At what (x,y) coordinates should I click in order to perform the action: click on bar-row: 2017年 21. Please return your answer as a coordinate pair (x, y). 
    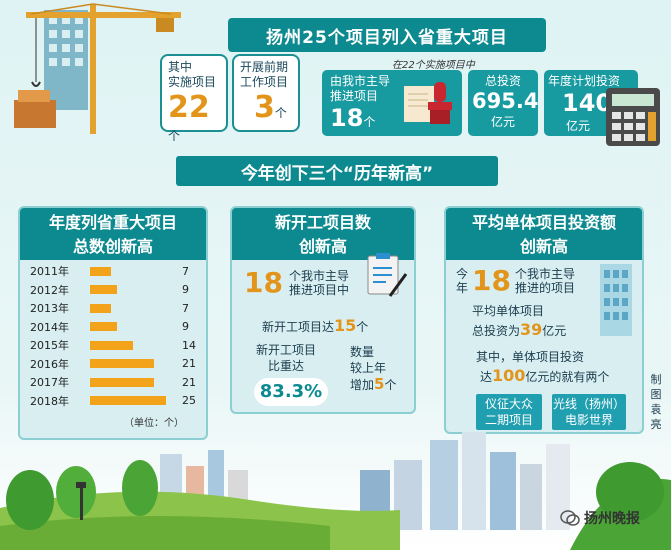
    Looking at the image, I should click on (113, 382).